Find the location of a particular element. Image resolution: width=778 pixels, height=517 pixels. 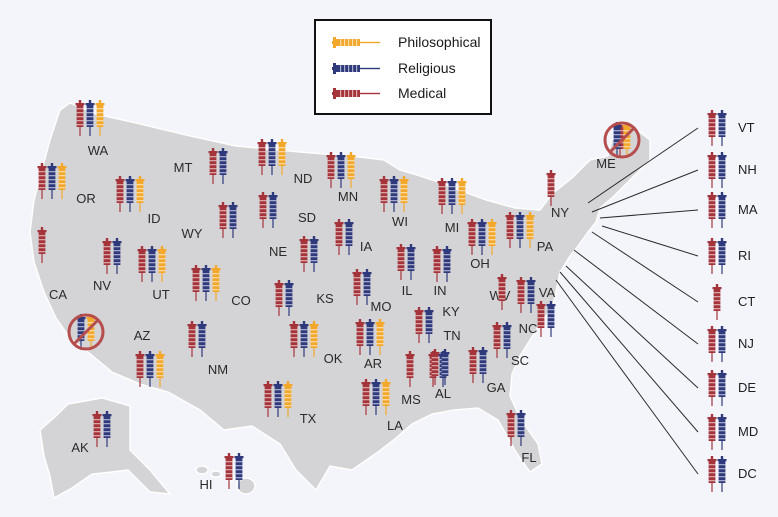

state-label-nv: NV is located at coordinates (102, 285).